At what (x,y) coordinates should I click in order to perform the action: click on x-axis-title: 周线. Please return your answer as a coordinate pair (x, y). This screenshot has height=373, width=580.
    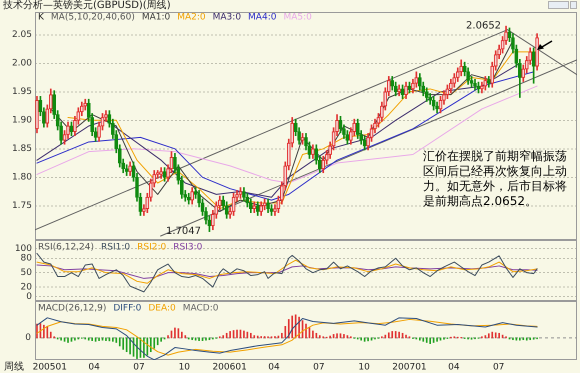
    Looking at the image, I should click on (14, 366).